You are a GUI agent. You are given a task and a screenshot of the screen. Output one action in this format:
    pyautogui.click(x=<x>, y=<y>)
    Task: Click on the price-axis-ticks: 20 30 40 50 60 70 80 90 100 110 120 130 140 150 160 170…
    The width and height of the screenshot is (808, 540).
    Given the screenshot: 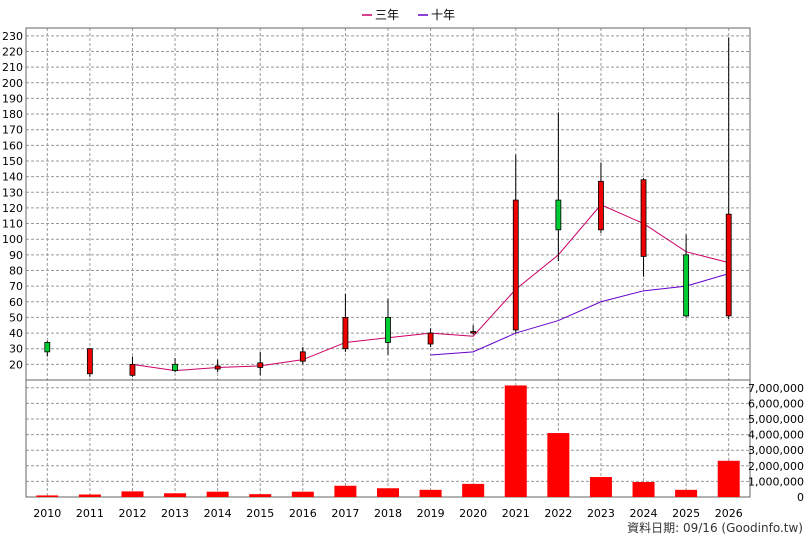 What is the action you would take?
    pyautogui.click(x=12, y=201)
    